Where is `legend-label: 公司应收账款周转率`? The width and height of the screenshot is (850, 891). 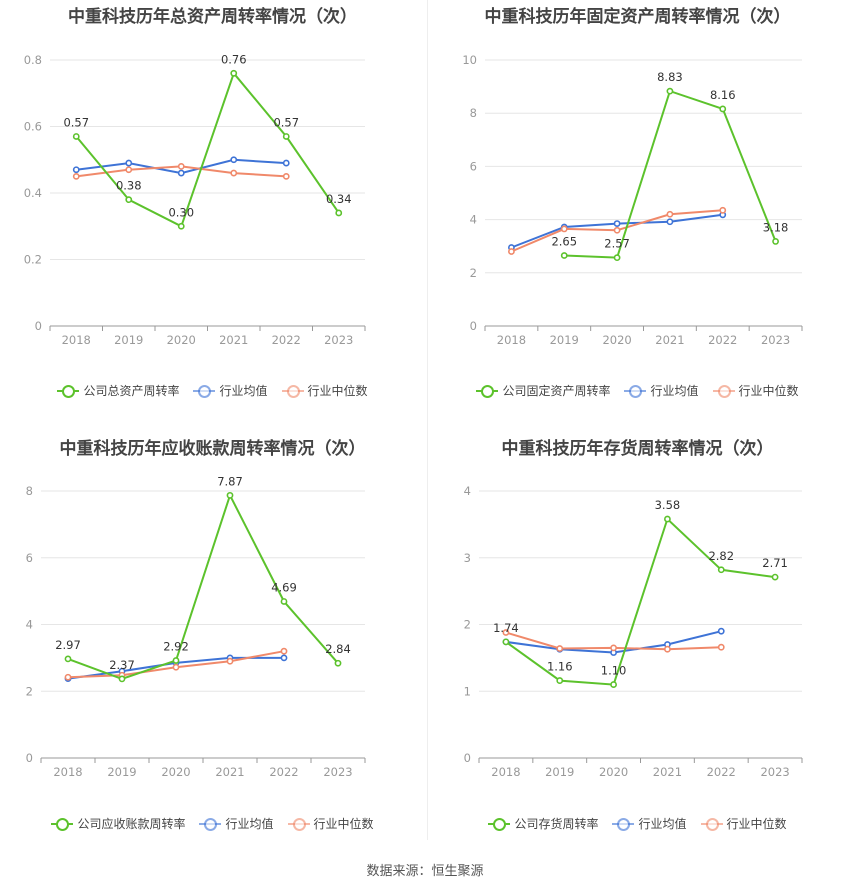
legend-label: 公司应收账款周转率 is located at coordinates (131, 824).